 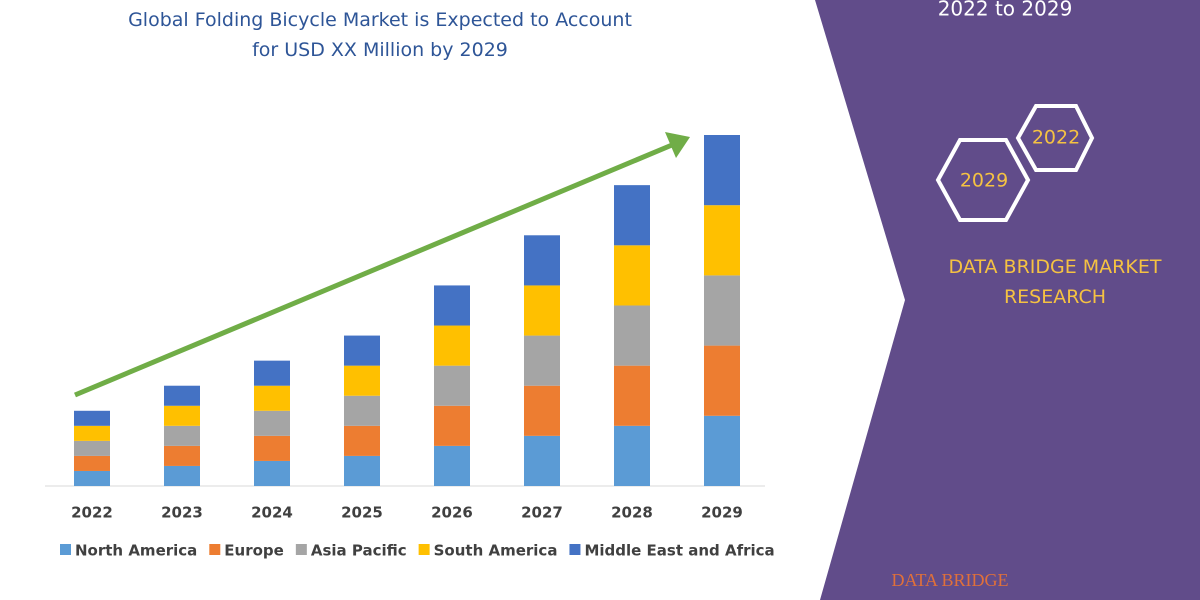 What do you see at coordinates (452, 513) in the screenshot?
I see `x-tick-label: 2026` at bounding box center [452, 513].